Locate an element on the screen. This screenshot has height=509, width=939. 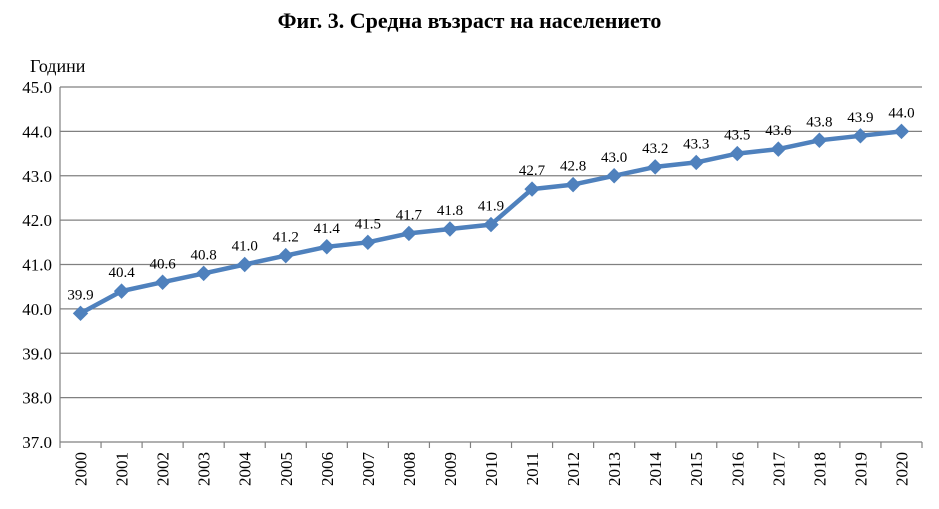
data-label: 39.9 is located at coordinates (80, 295).